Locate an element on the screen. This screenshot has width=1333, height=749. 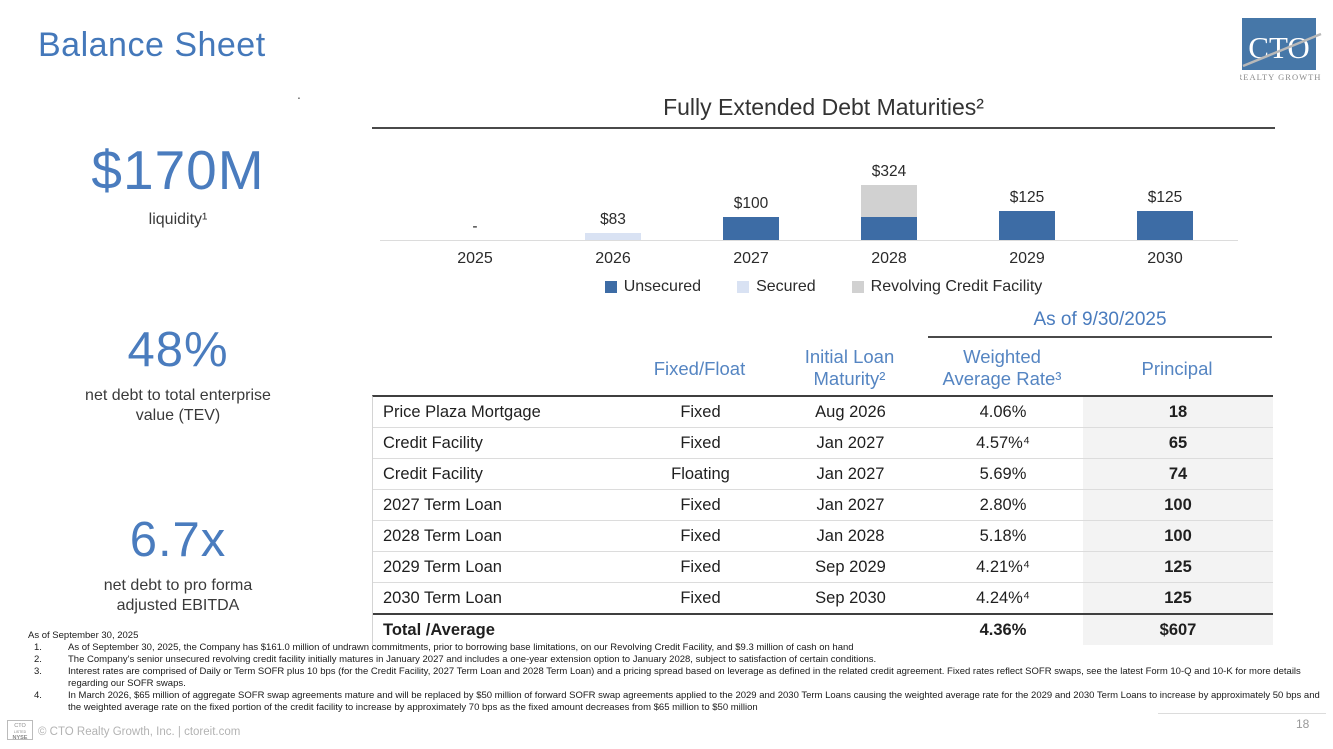
bar-segment-secured is located at coordinates (613, 236).